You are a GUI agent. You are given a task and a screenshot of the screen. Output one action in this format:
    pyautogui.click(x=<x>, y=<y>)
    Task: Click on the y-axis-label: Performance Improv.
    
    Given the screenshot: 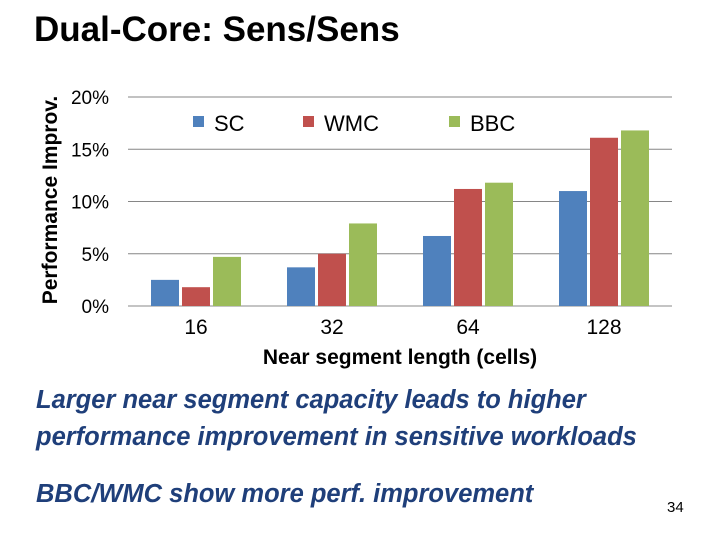 What is the action you would take?
    pyautogui.click(x=50, y=200)
    